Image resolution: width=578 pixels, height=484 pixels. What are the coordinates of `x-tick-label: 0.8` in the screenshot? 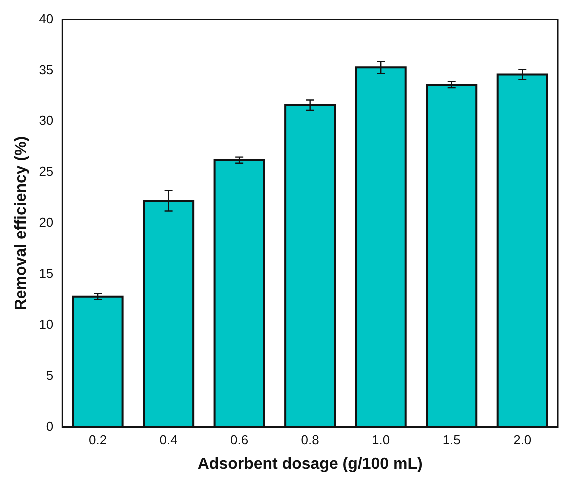 It's located at (310, 440).